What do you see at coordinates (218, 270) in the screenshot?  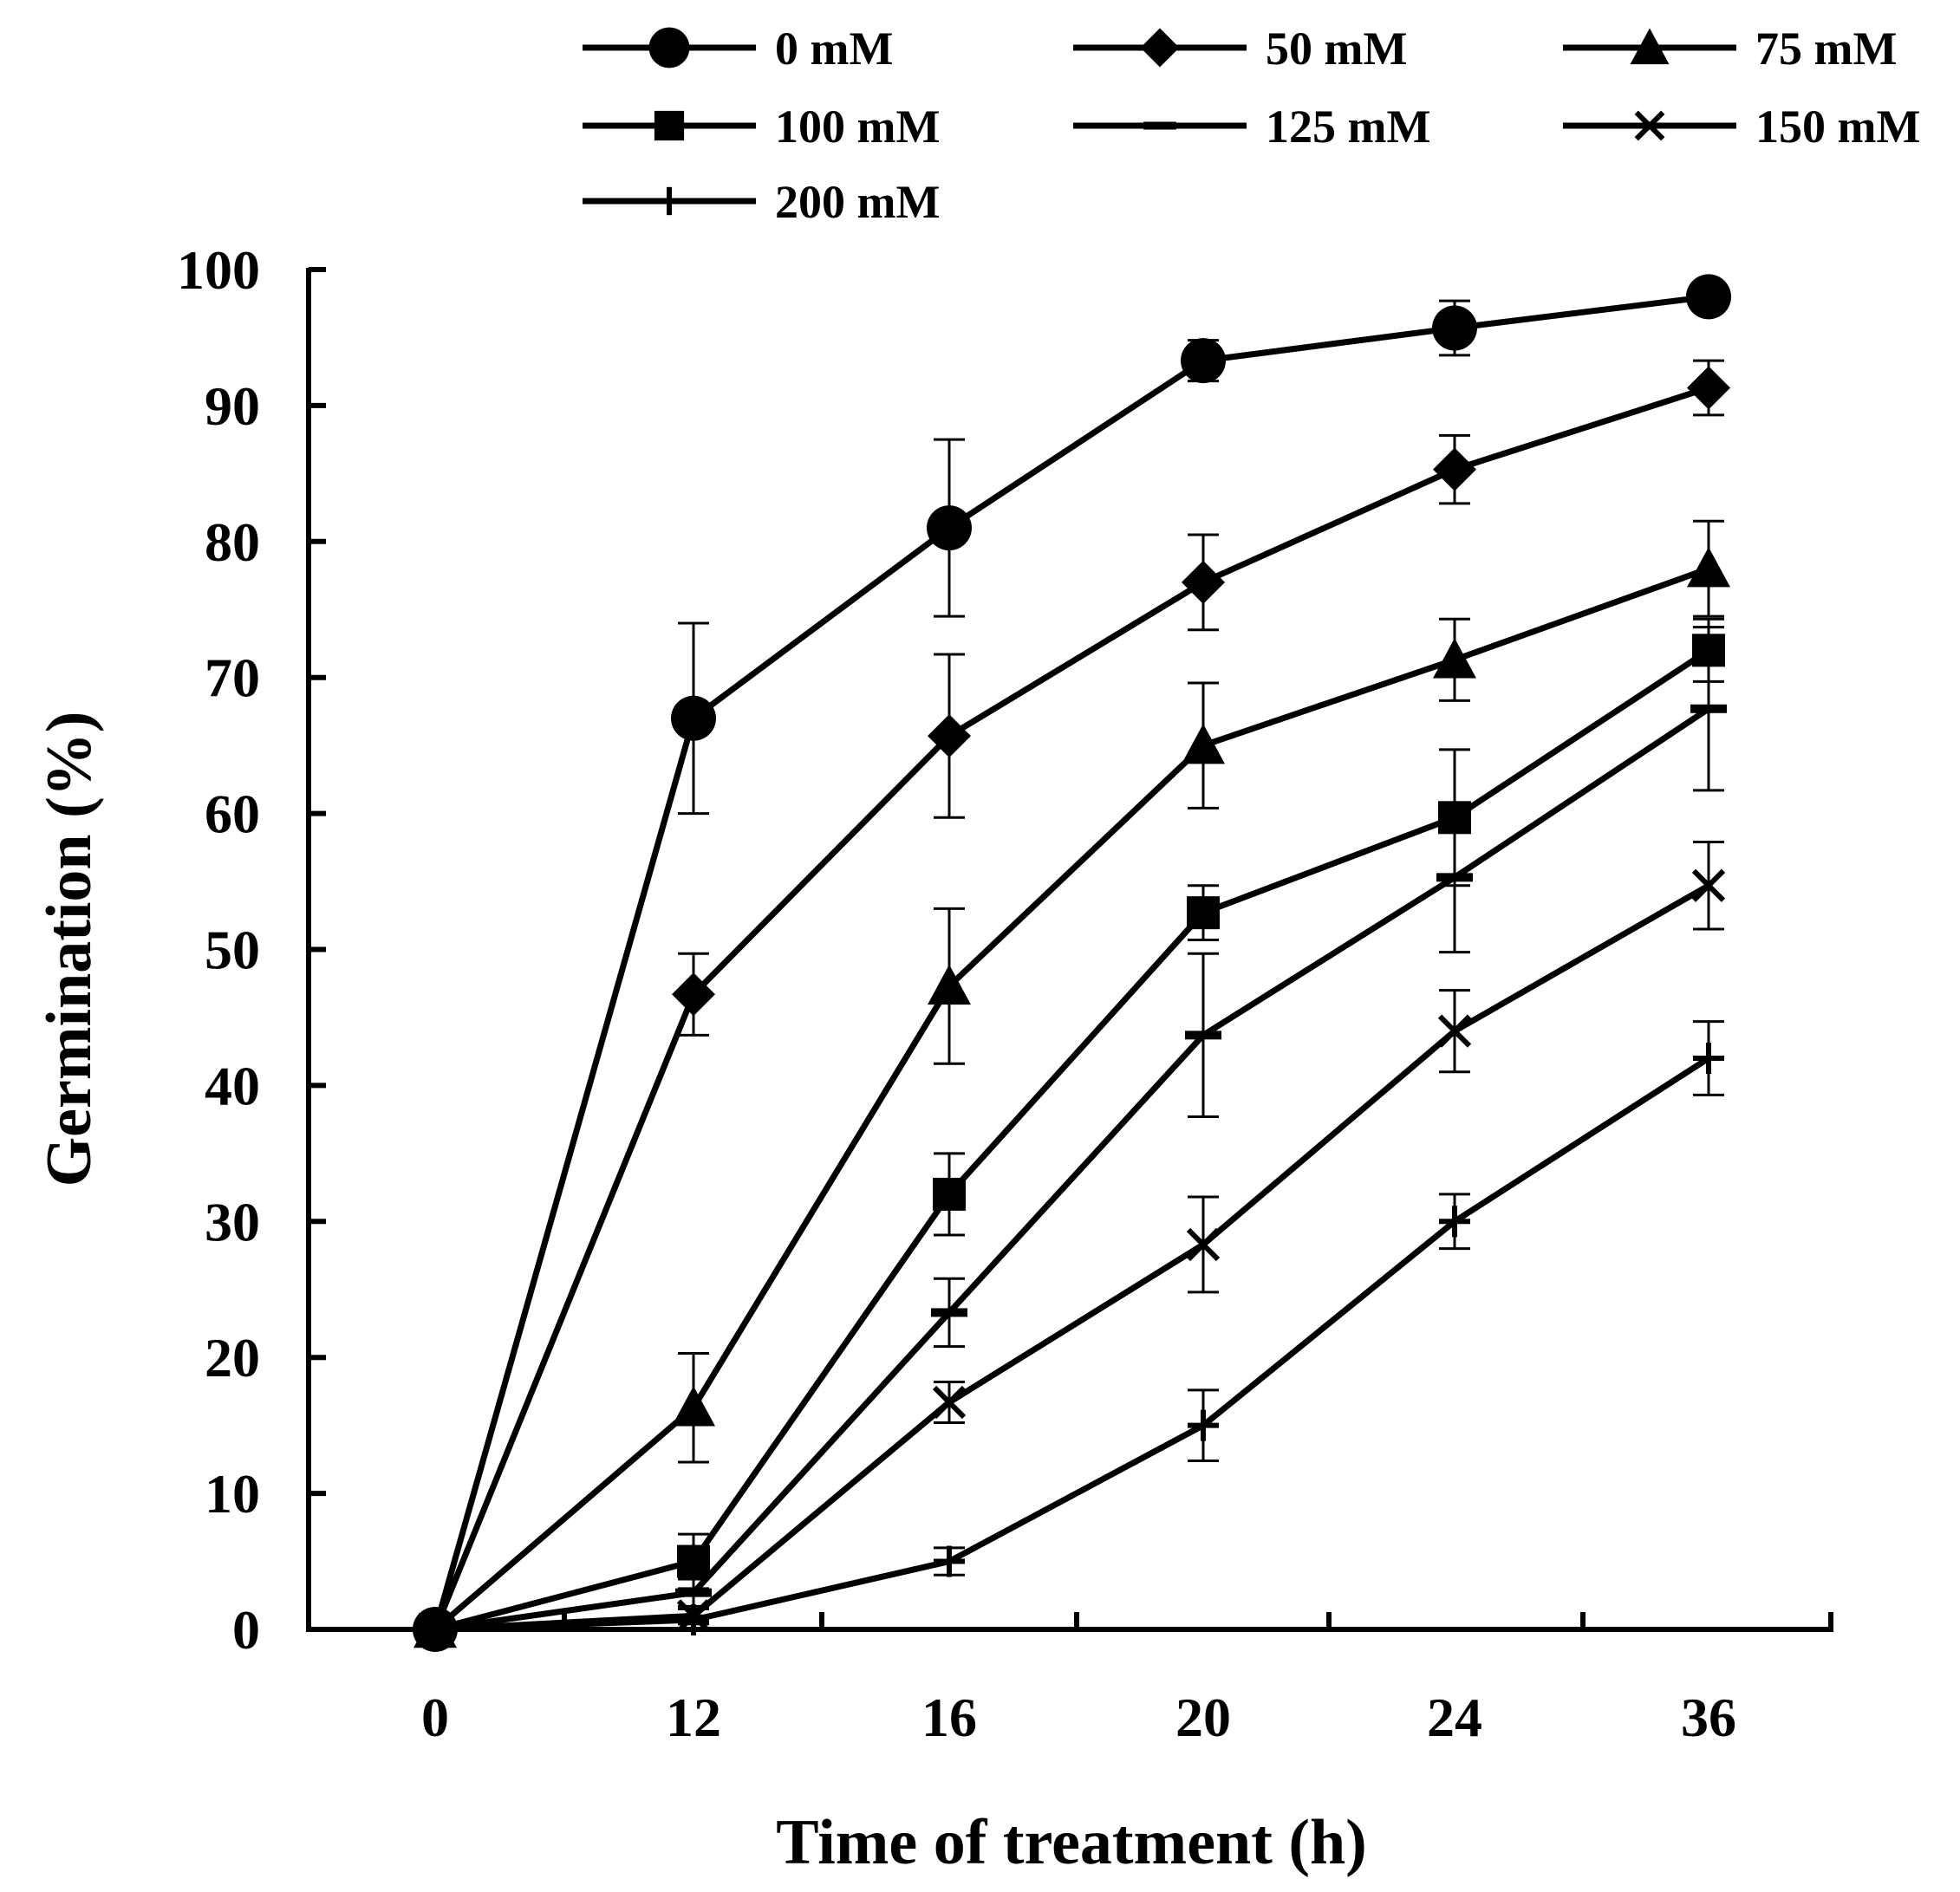 I see `y-tick-label: 100` at bounding box center [218, 270].